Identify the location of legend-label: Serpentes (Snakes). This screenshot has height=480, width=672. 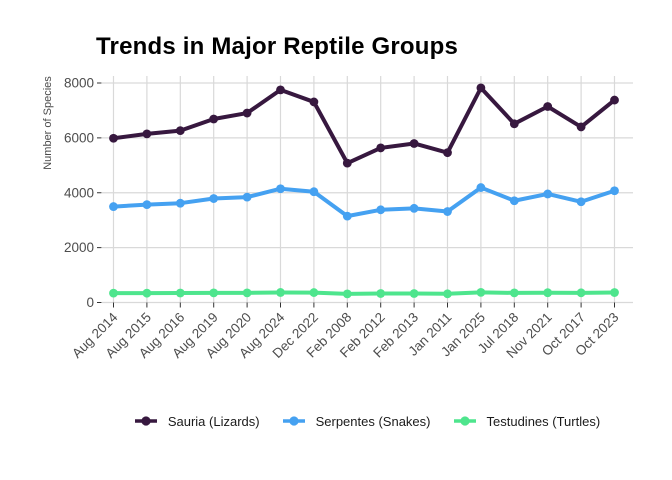
(373, 421).